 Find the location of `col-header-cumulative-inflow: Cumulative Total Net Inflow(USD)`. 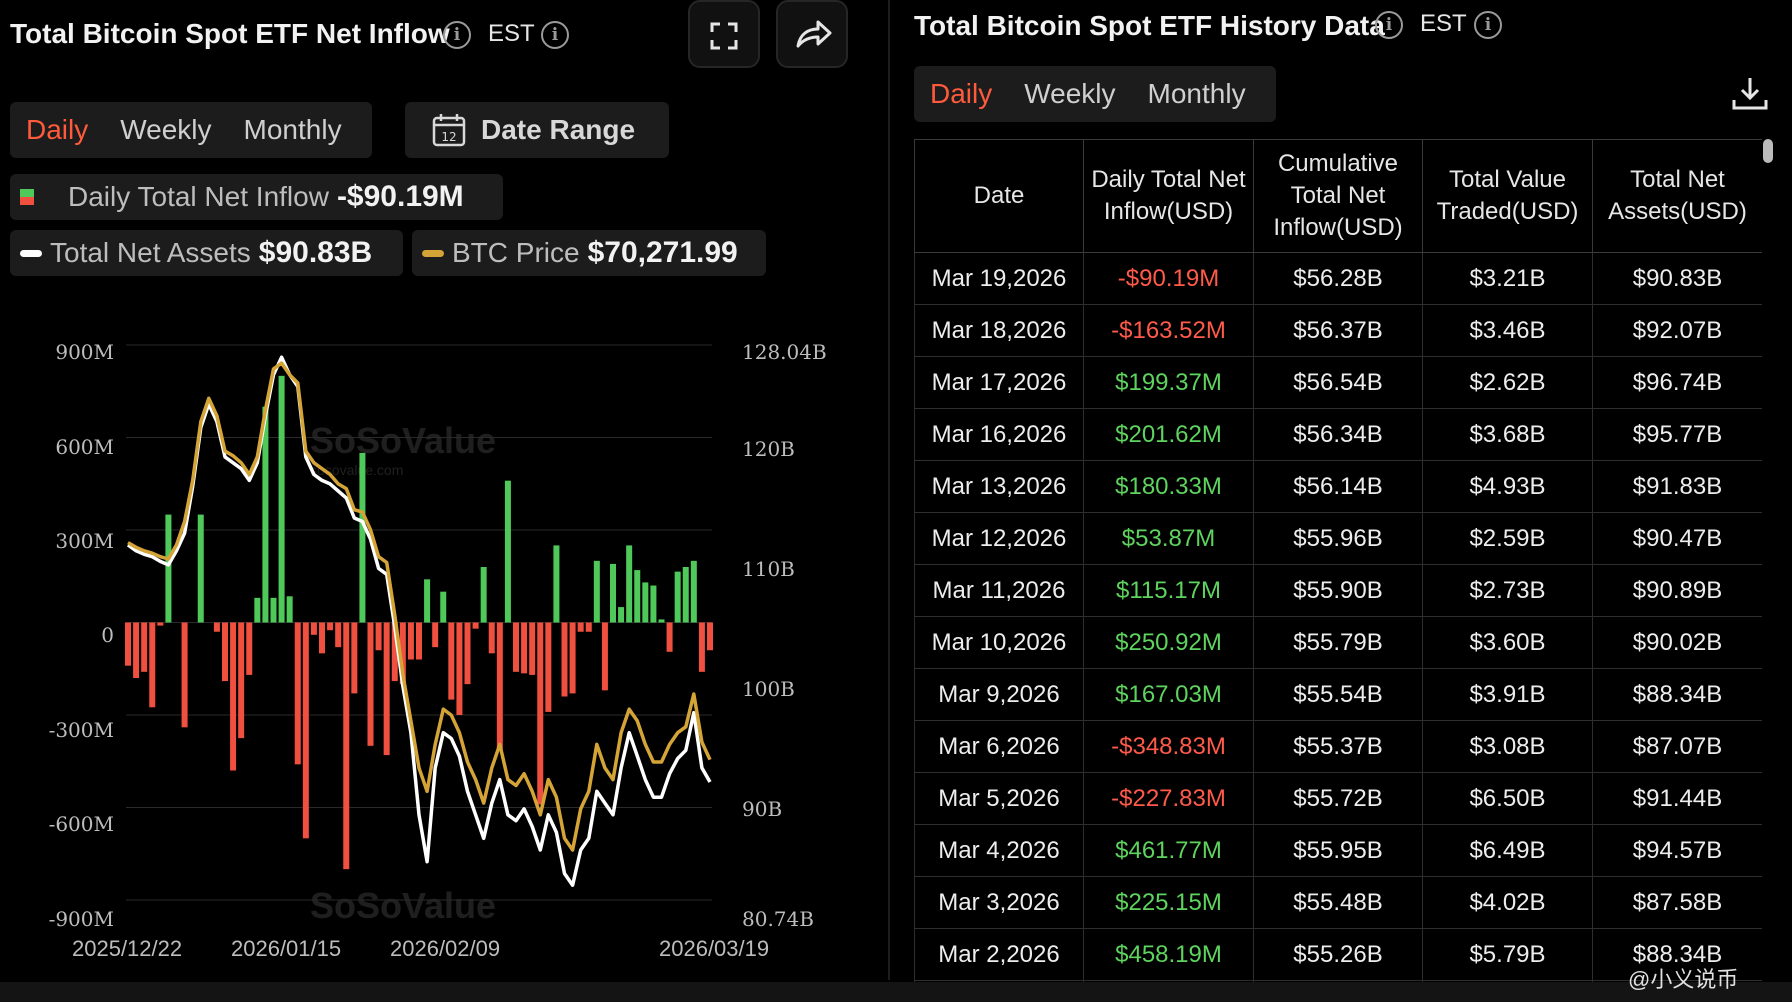

col-header-cumulative-inflow: Cumulative Total Net Inflow(USD) is located at coordinates (1338, 196).